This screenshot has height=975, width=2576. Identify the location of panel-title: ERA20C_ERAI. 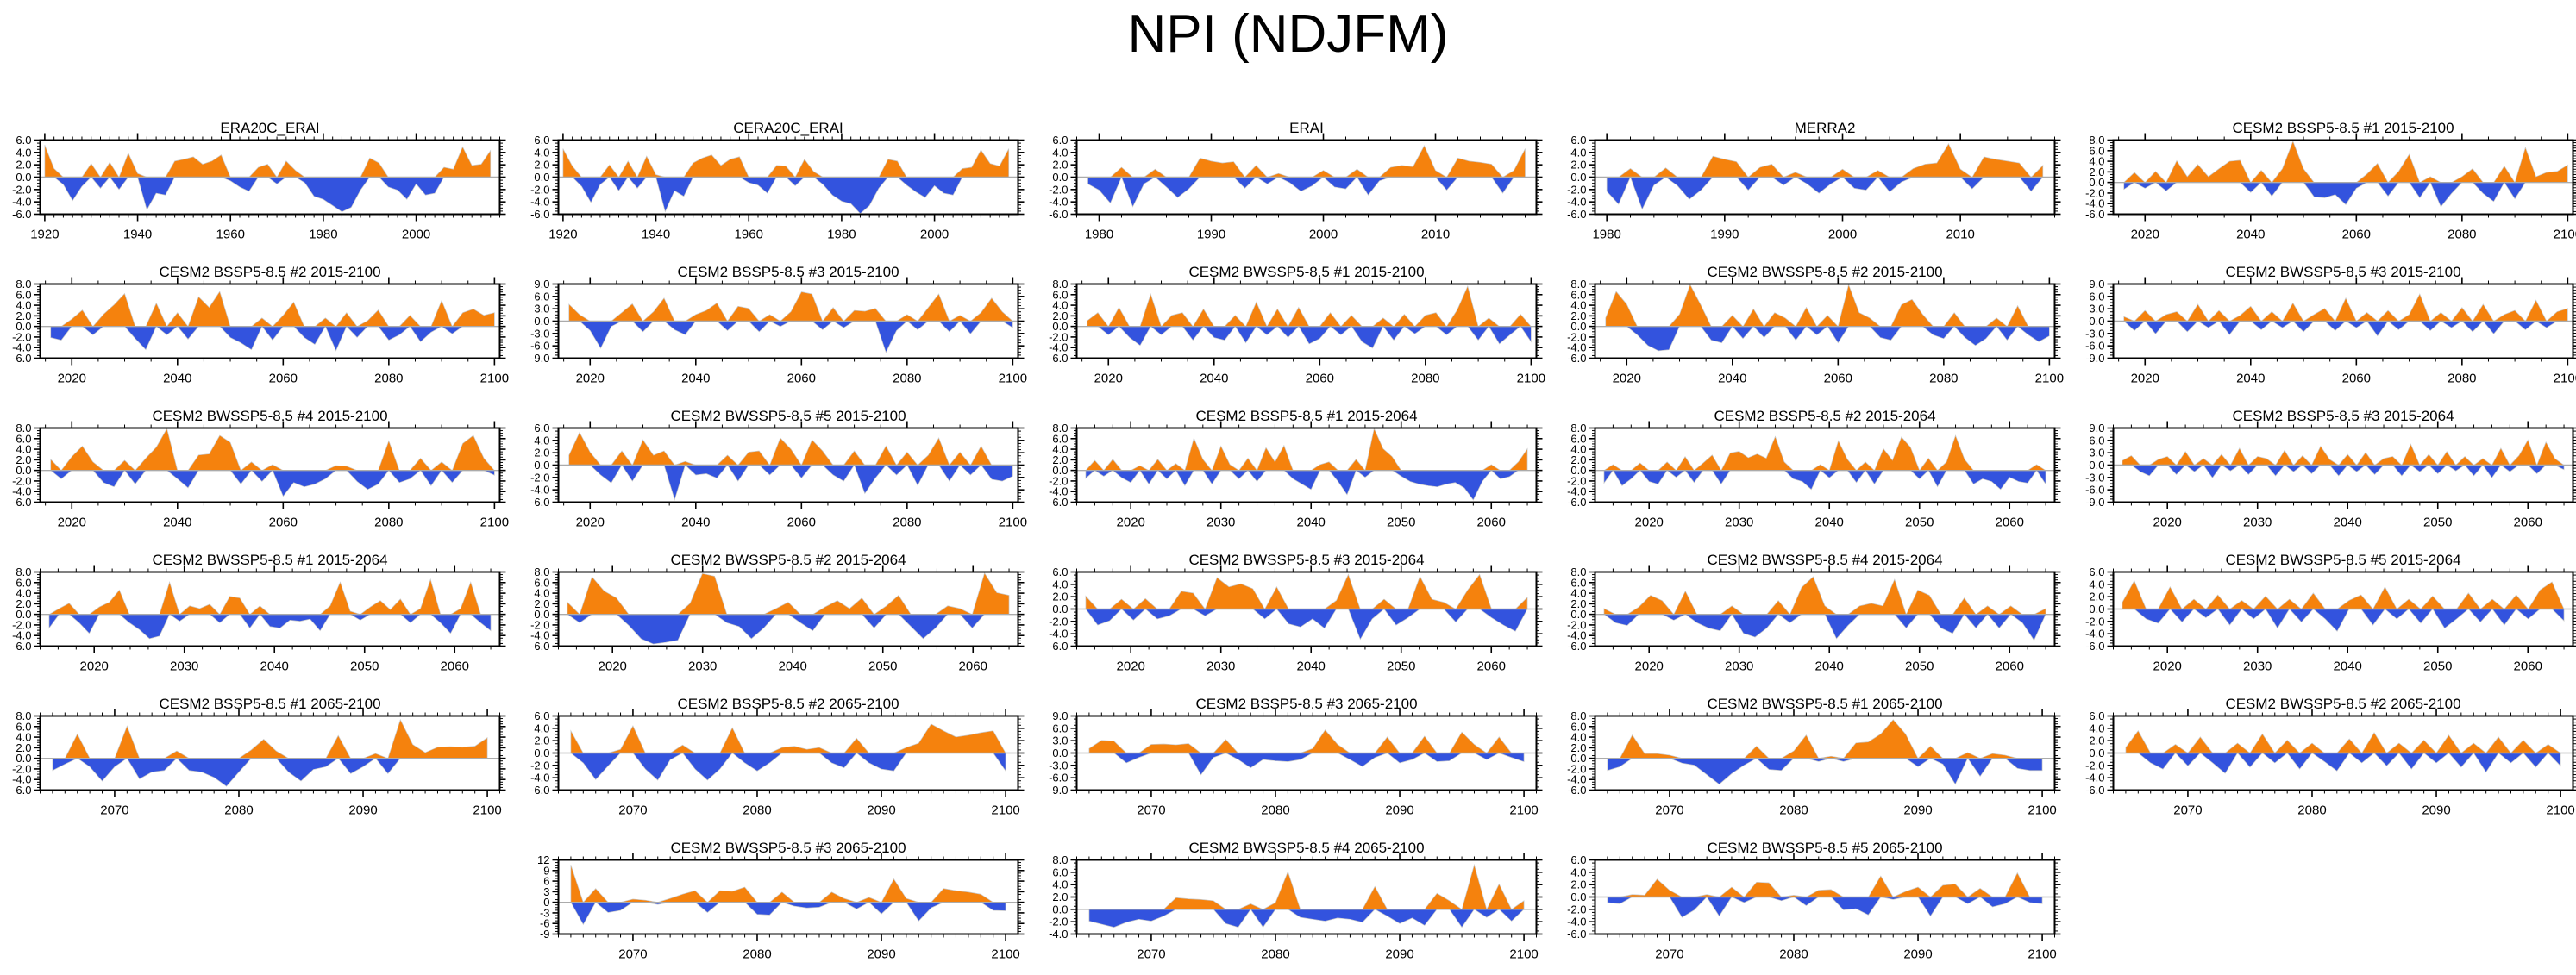
(269, 128).